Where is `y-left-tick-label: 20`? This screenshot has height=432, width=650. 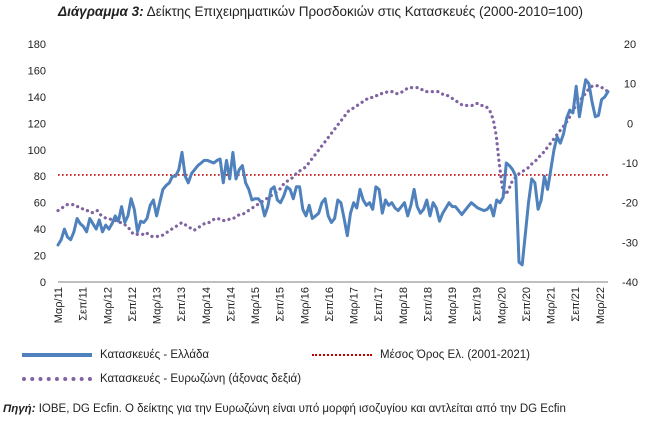
y-left-tick-label: 20 is located at coordinates (40, 257).